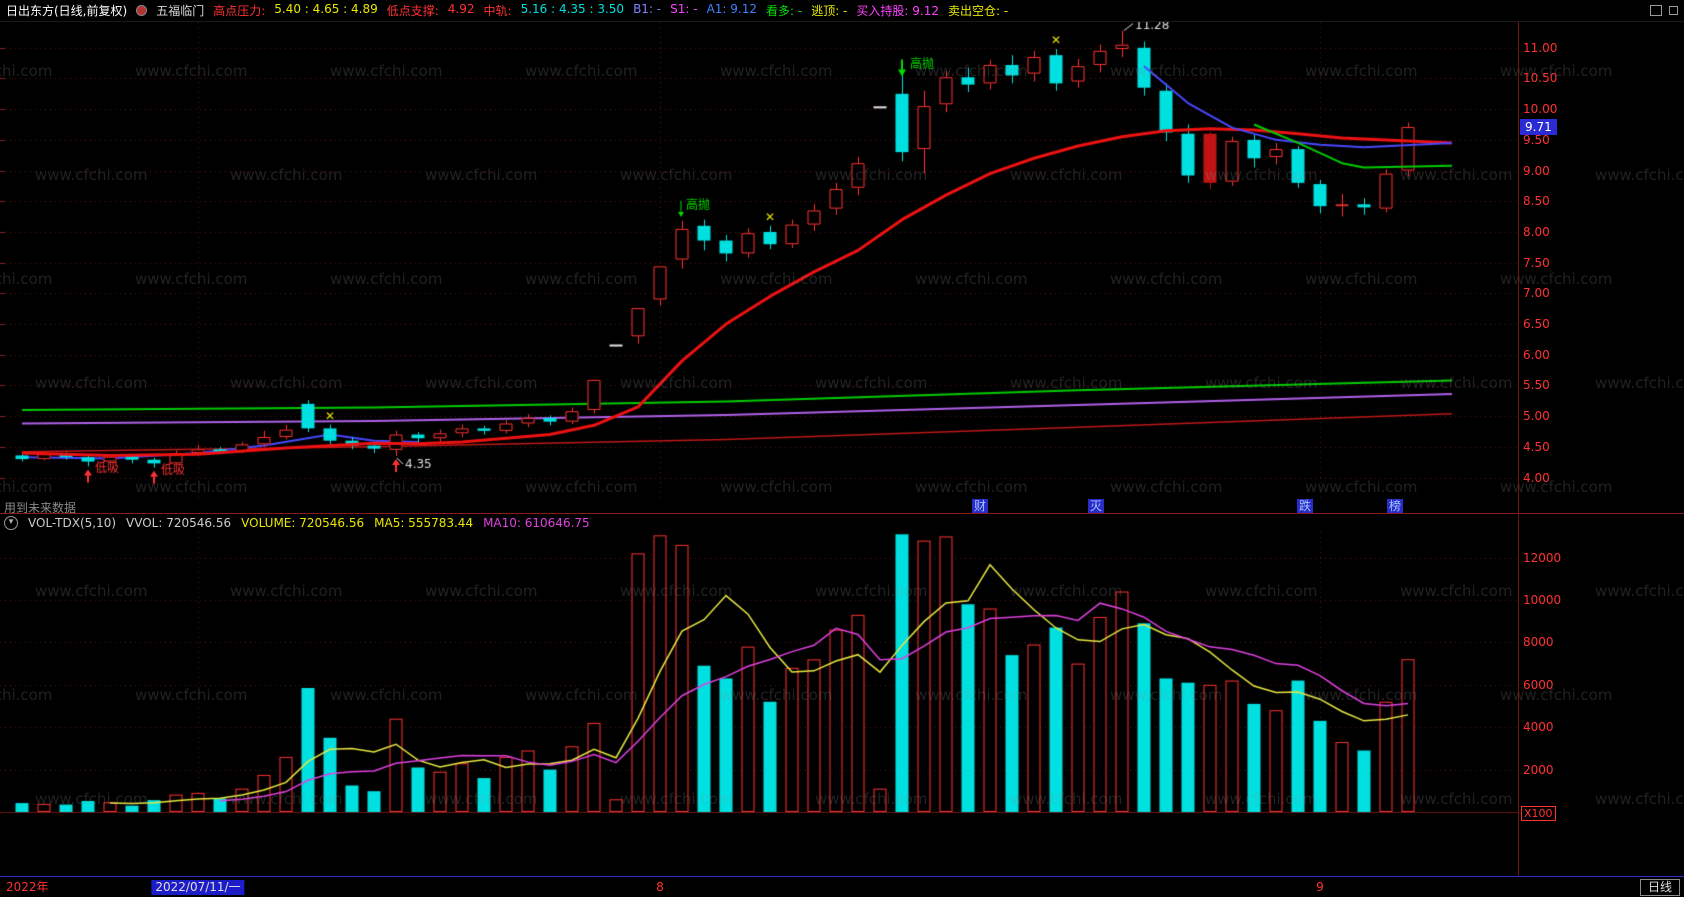 The image size is (1684, 897). What do you see at coordinates (842, 886) in the screenshot?
I see `time-axis-bar: 日线 2022年 2022/07/11/一 8 9` at bounding box center [842, 886].